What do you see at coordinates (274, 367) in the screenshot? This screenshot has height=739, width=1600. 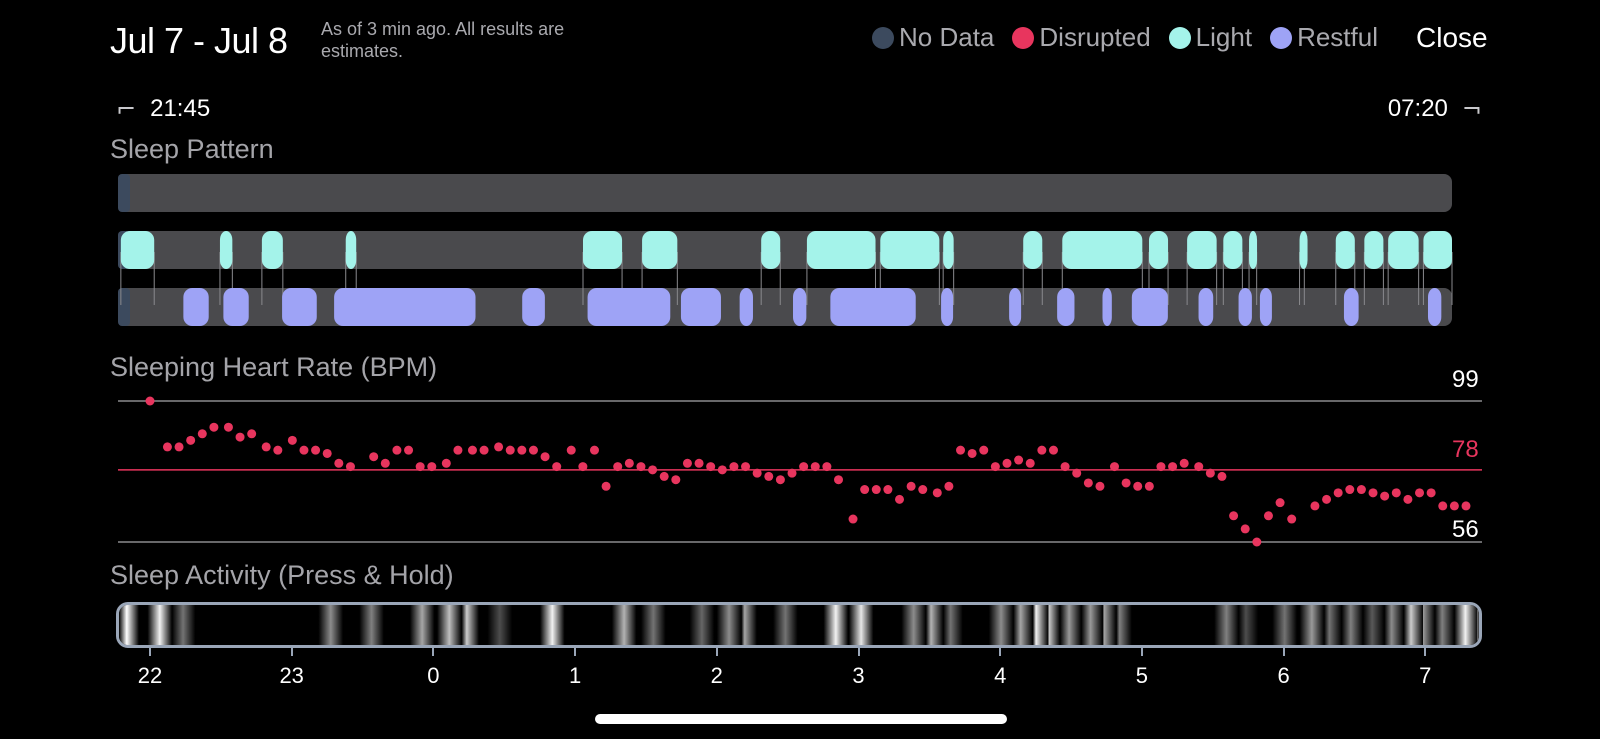 I see `heart-rate-title: Sleeping Heart Rate (BPM)` at bounding box center [274, 367].